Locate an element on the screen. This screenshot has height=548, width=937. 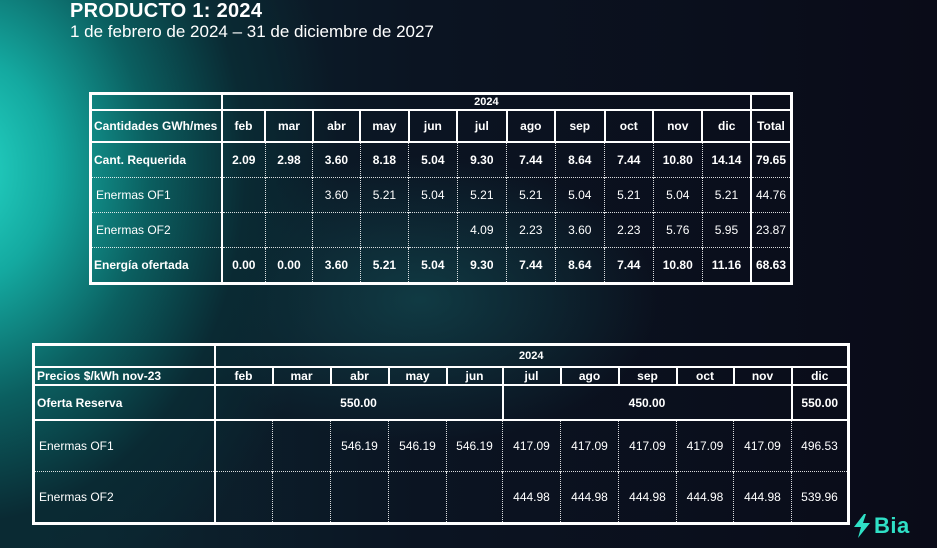
label-header: Precios $/kWh nov-23 is located at coordinates (124, 375).